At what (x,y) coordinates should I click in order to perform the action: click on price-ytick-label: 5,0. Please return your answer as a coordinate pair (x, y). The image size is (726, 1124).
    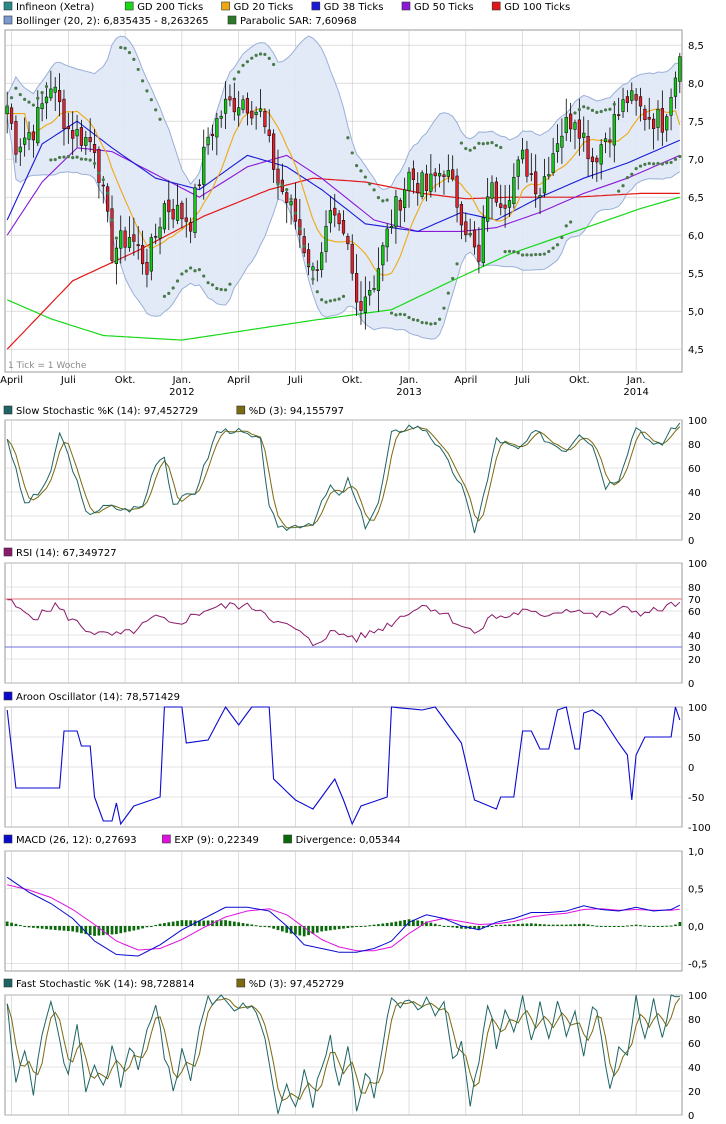
    Looking at the image, I should click on (696, 312).